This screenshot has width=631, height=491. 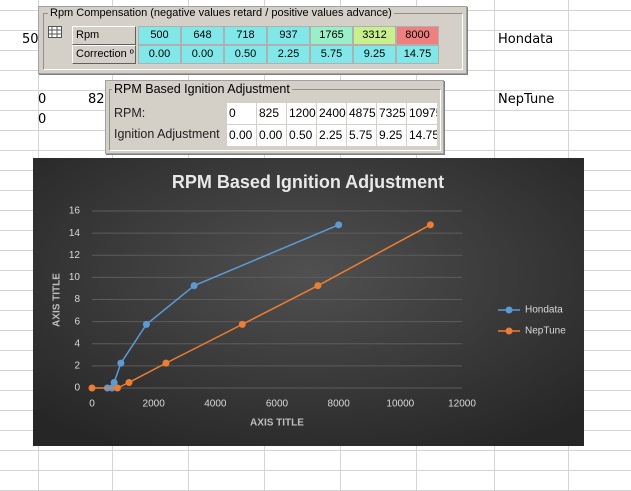 I want to click on x-axis-title: AXIS TITLE, so click(x=277, y=423).